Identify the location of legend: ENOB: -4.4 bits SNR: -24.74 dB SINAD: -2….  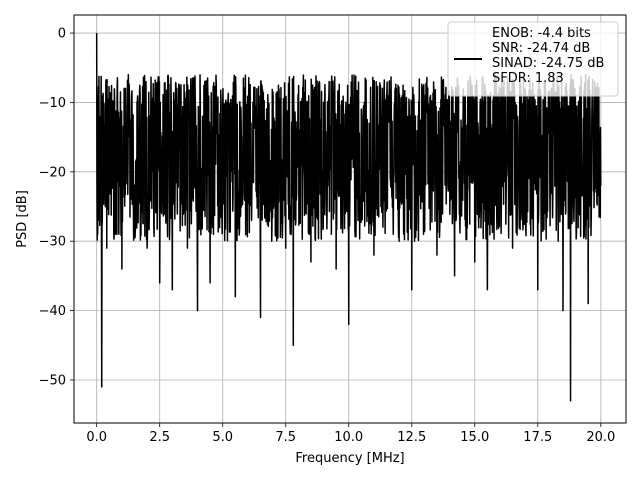
(533, 59).